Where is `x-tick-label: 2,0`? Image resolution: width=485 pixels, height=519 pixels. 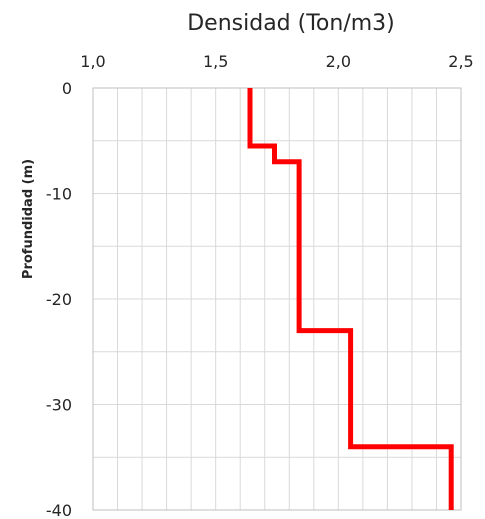 x-tick-label: 2,0 is located at coordinates (338, 61).